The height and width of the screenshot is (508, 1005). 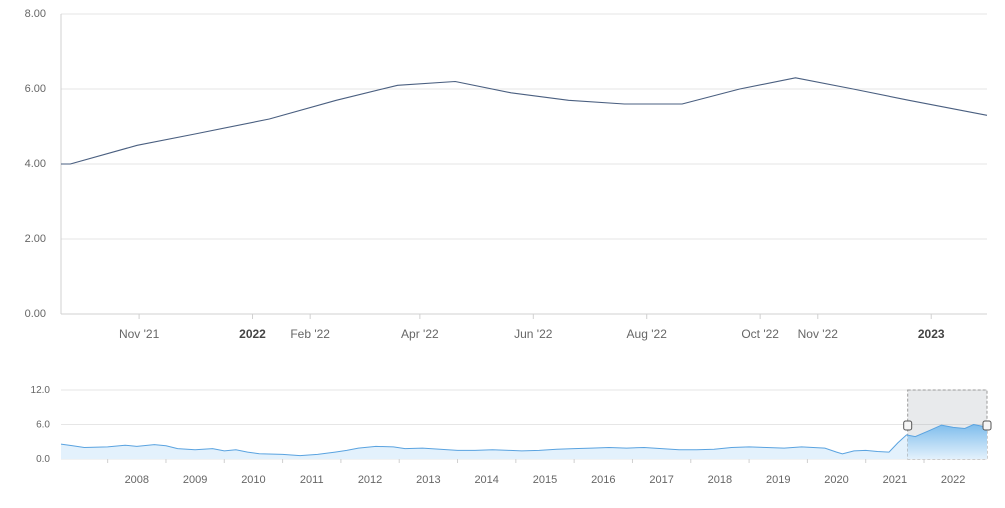 I want to click on navigator-y-tick-label: 12.0, so click(x=41, y=390).